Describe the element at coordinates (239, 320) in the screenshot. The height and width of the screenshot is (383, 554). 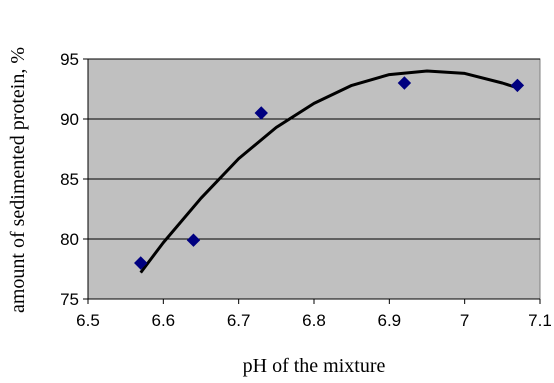
I see `x-tick-label: 6.7` at that location.